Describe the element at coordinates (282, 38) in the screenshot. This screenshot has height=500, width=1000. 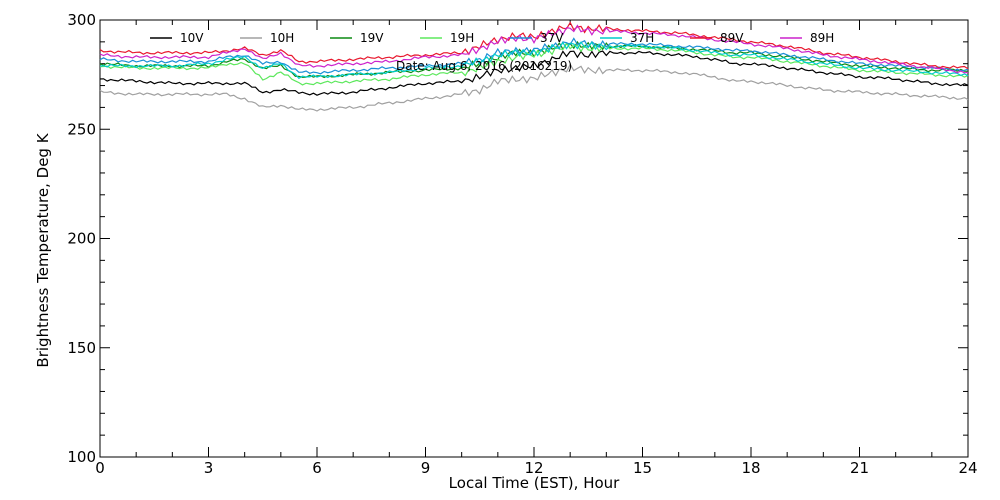
I see `legend-label-10h: 10H` at that location.